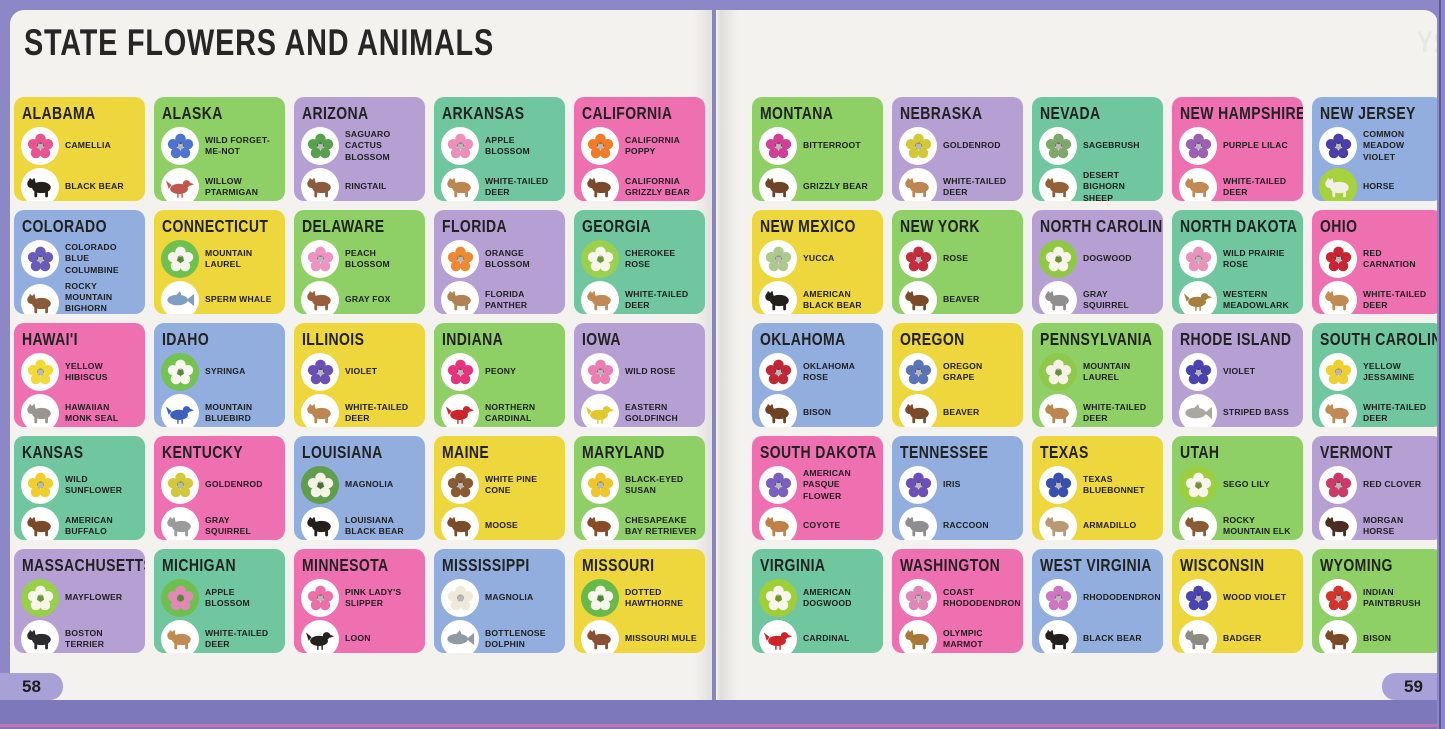  What do you see at coordinates (486, 565) in the screenshot?
I see `state-name: MISSISSIPPI` at bounding box center [486, 565].